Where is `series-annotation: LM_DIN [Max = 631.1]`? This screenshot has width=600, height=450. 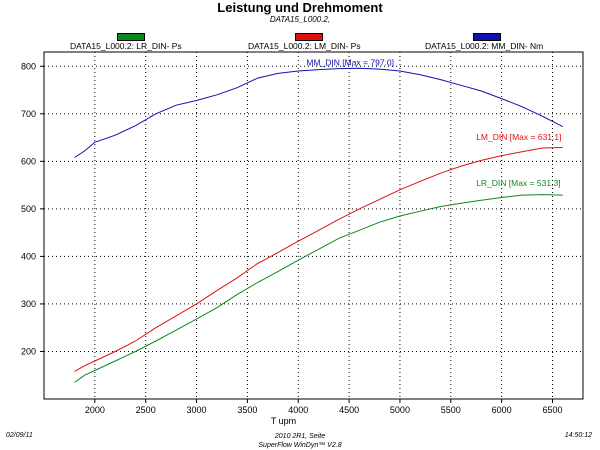 series-annotation: LM_DIN [Max = 631.1] is located at coordinates (518, 137).